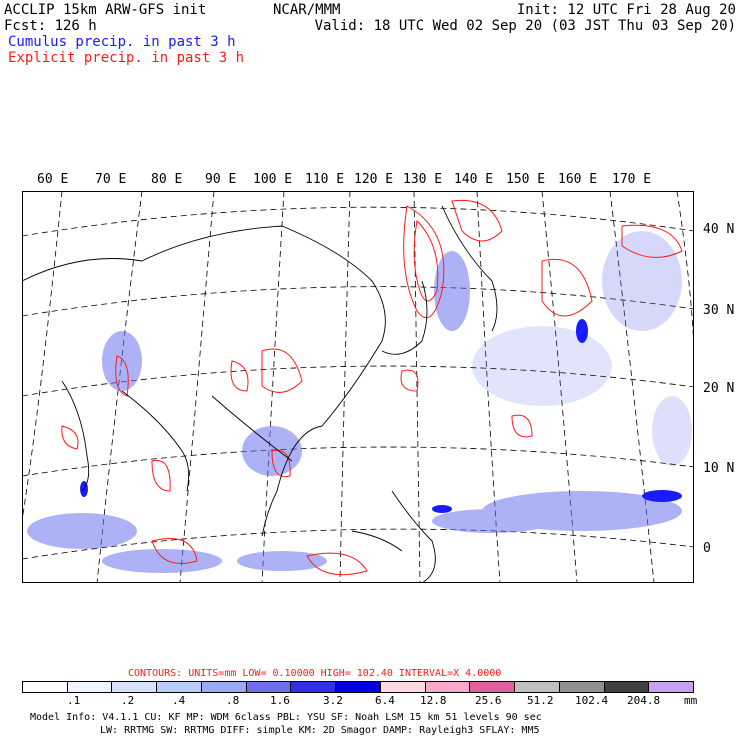  Describe the element at coordinates (433, 700) in the screenshot. I see `colorbar-tick: 12.8` at that location.